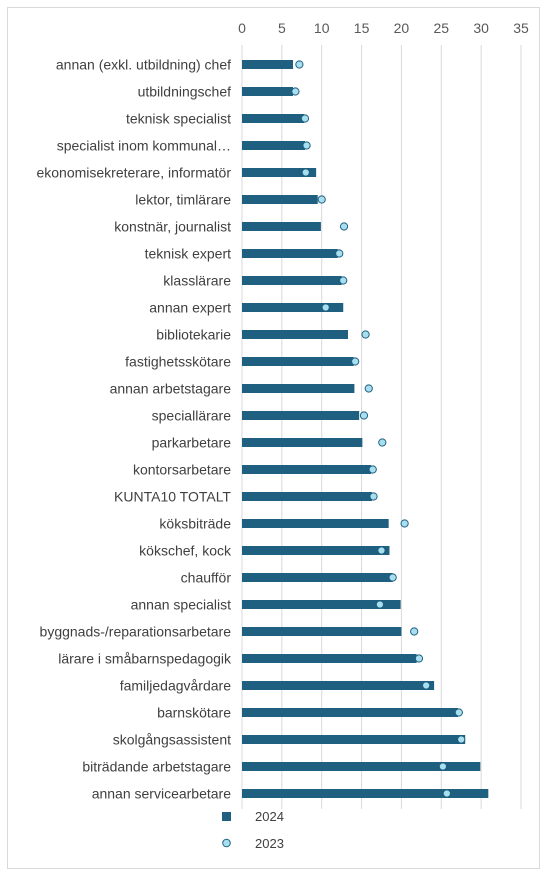 Image resolution: width=550 pixels, height=877 pixels. I want to click on category-label: konstnär, journalist, so click(172, 227).